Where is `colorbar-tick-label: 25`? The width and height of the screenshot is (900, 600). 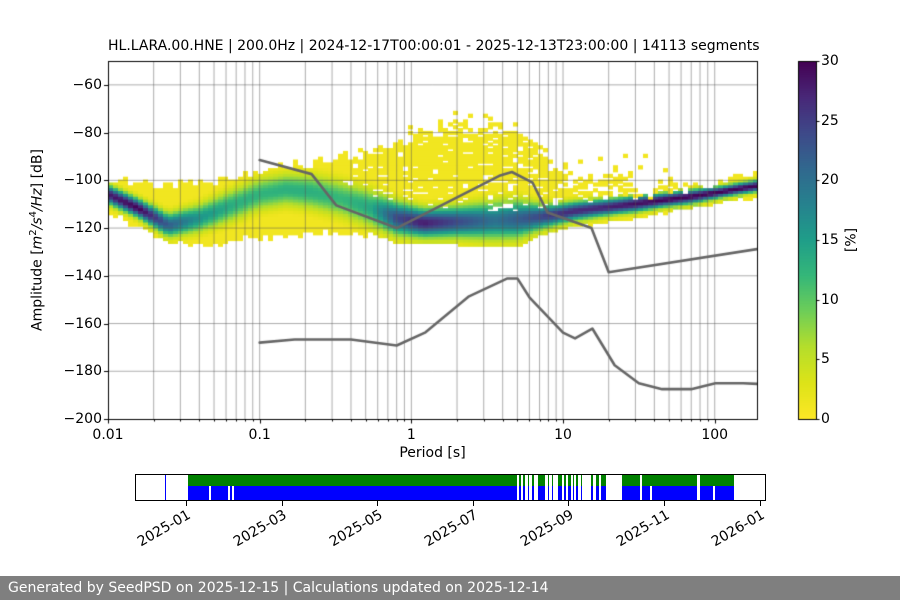
colorbar-tick-label: 25 is located at coordinates (830, 120).